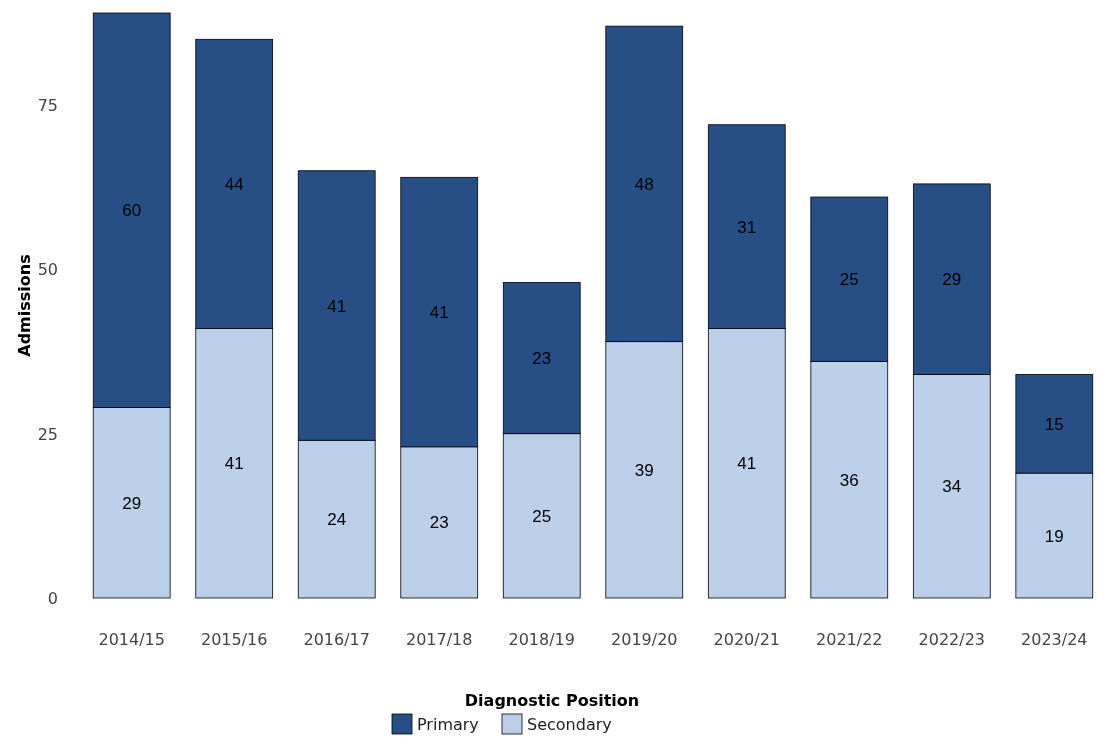  Describe the element at coordinates (336, 639) in the screenshot. I see `x-tick-label: 2016/17` at that location.